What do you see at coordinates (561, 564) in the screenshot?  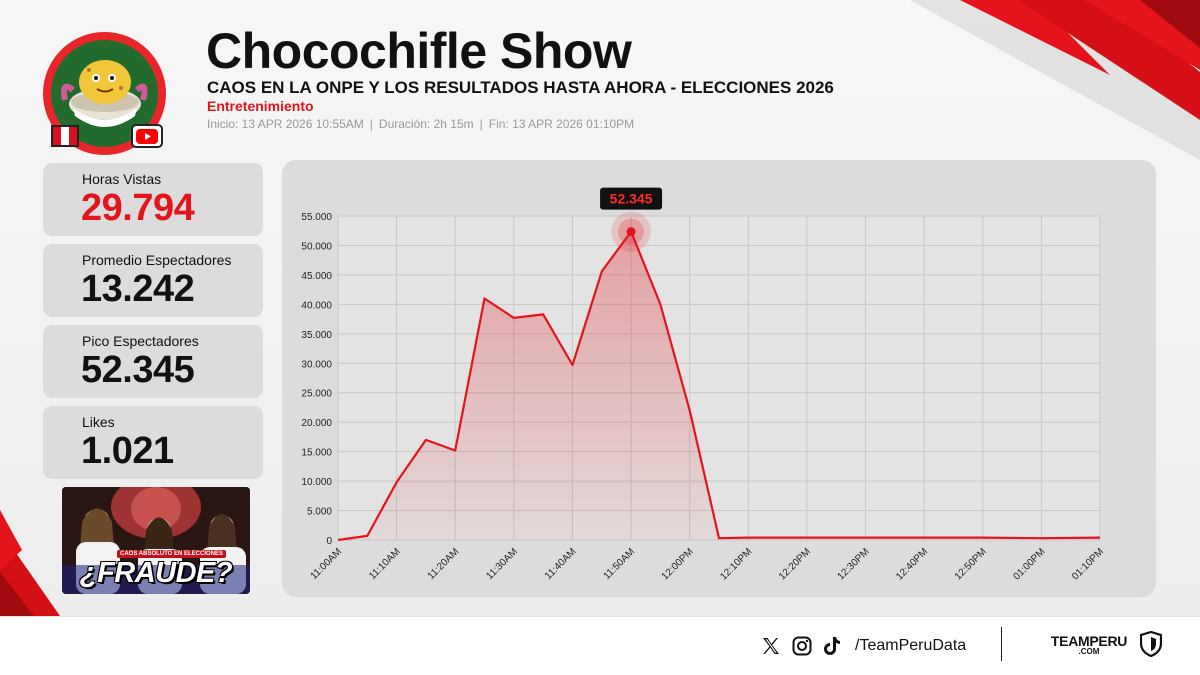 I see `x-tick-label: 11:40AM` at bounding box center [561, 564].